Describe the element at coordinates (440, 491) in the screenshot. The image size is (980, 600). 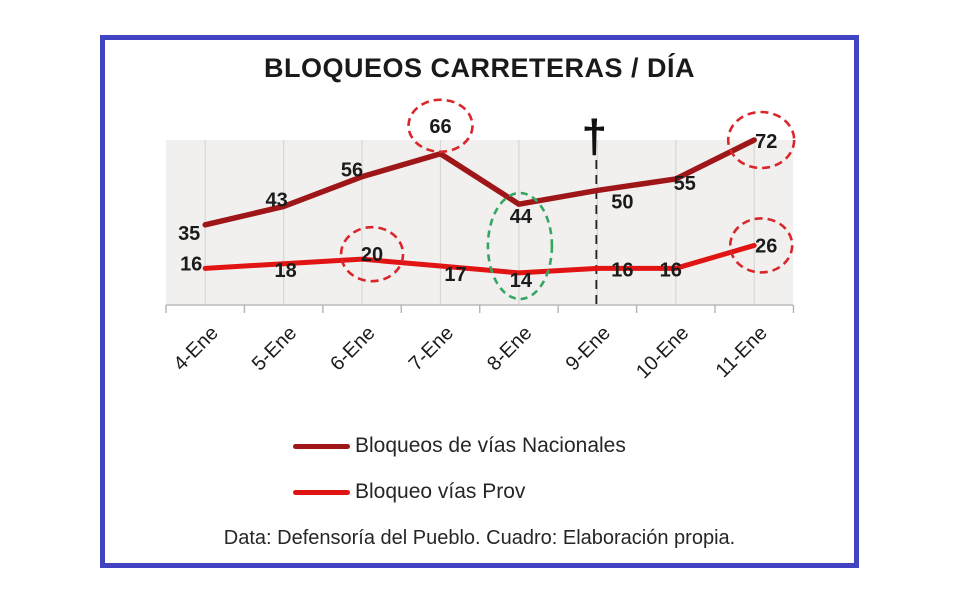
I see `legend-label-prov: Bloqueo vías Prov` at that location.